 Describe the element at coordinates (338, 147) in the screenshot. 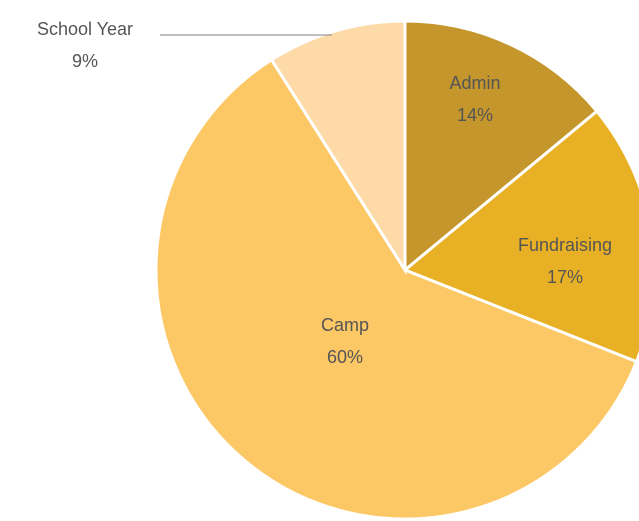

I see `pie-slice` at that location.